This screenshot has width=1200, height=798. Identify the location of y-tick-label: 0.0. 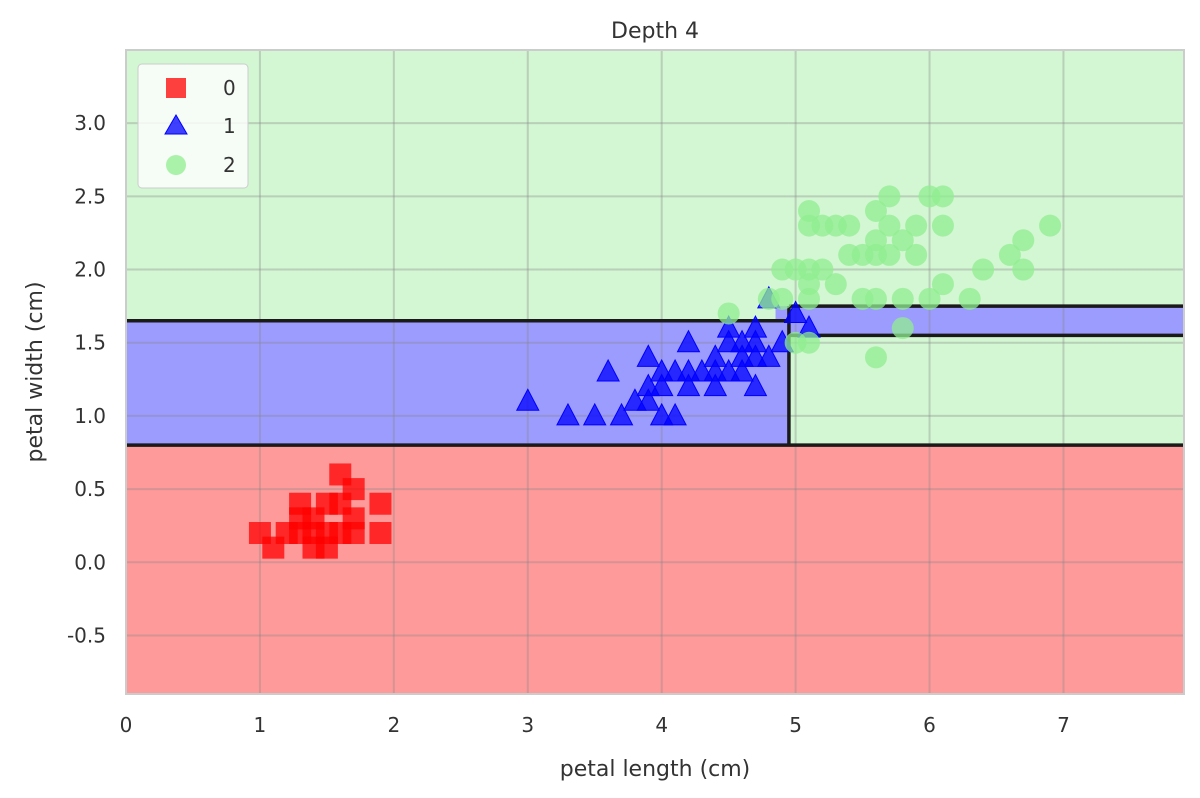
(90, 562).